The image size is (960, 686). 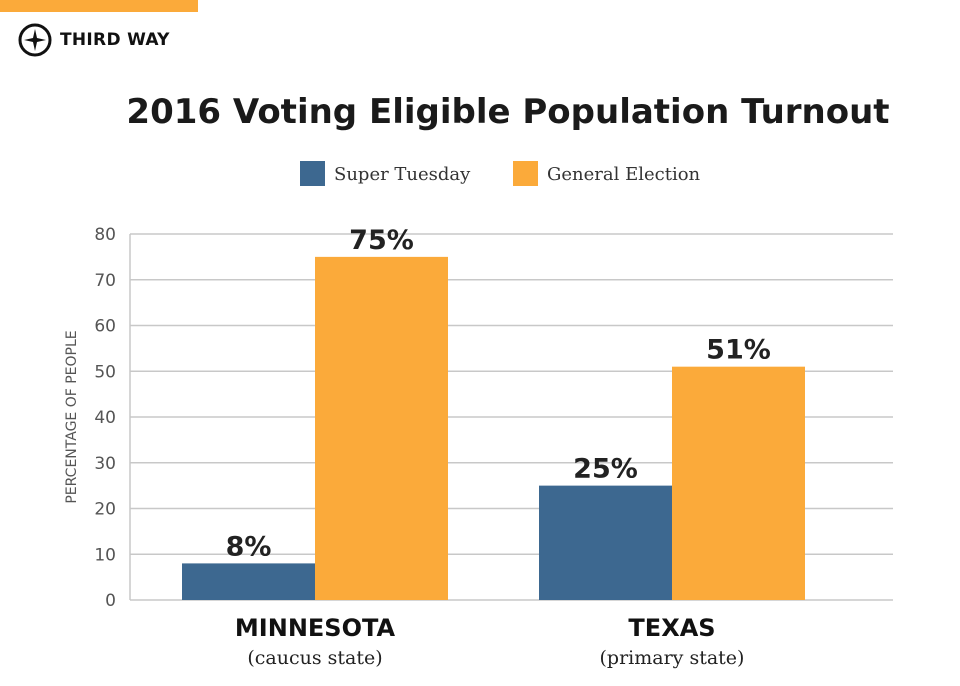 What do you see at coordinates (72, 416) in the screenshot?
I see `y-axis-label: PERCENTAGE OF PEOPLE` at bounding box center [72, 416].